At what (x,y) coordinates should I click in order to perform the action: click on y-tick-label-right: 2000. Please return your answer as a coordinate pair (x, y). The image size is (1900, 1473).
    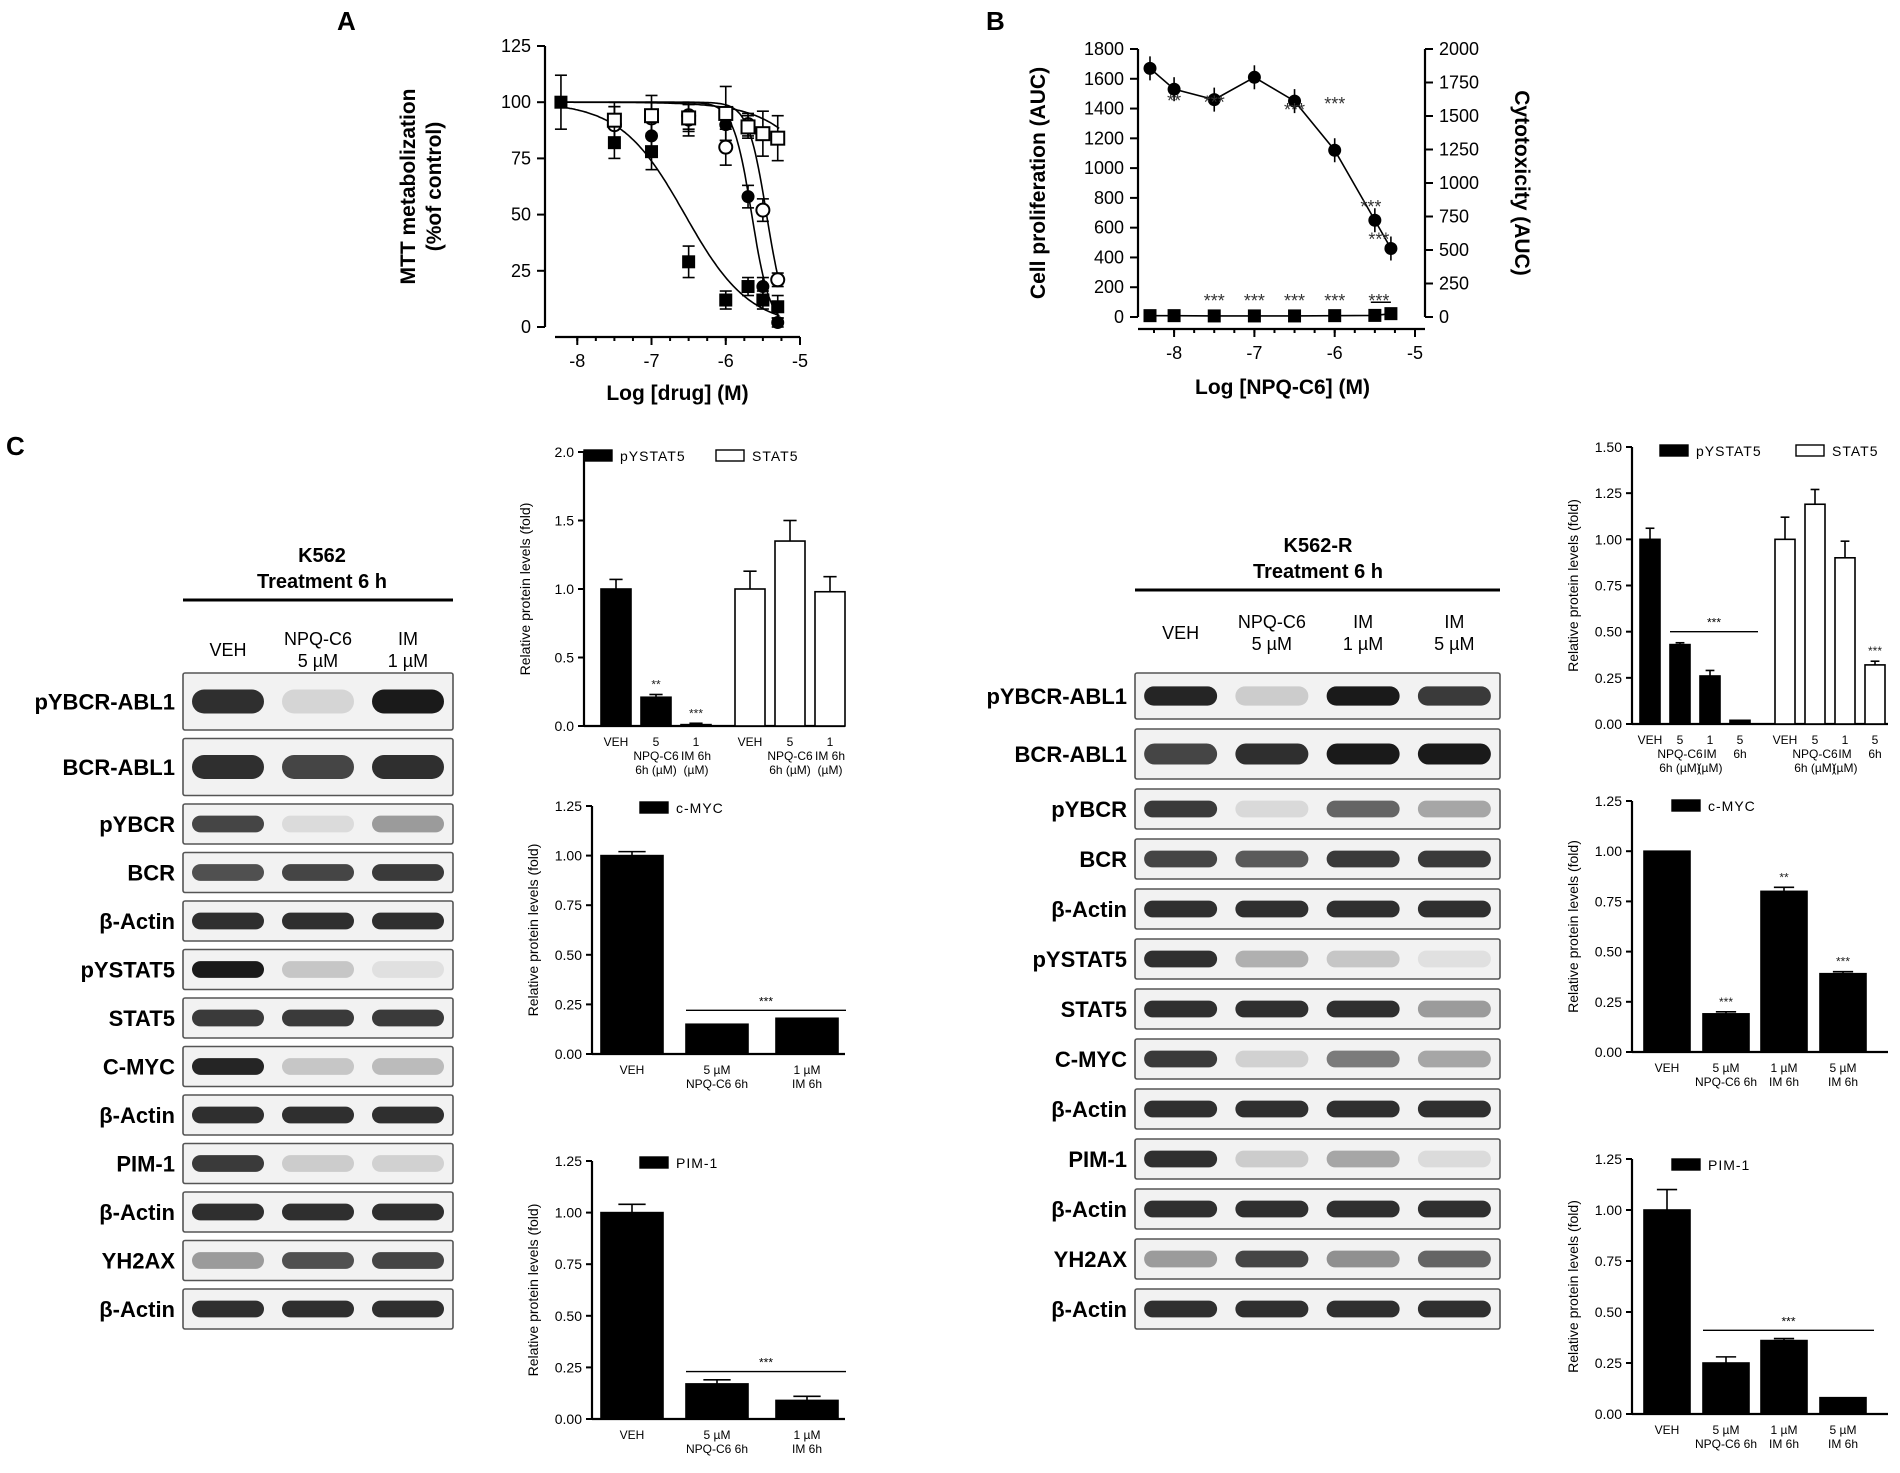
    Looking at the image, I should click on (1459, 49).